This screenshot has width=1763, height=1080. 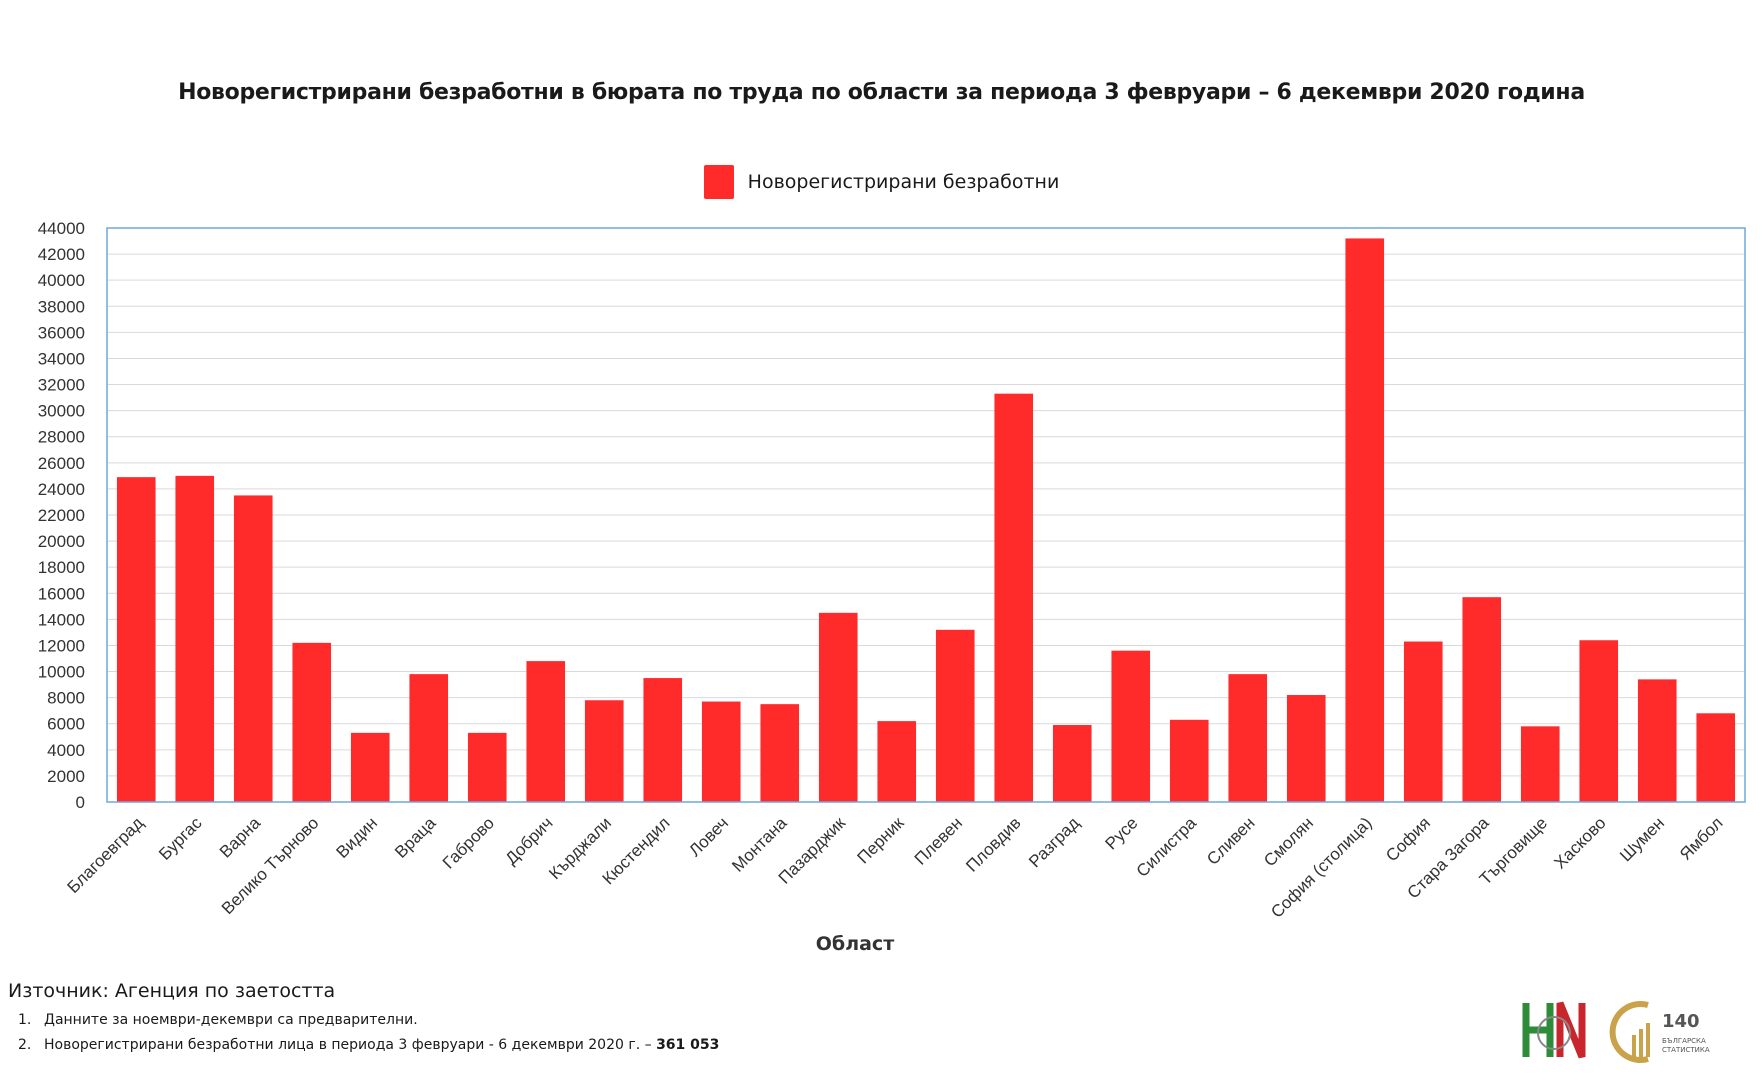 What do you see at coordinates (1579, 842) in the screenshot?
I see `x-tick-label: Хасково` at bounding box center [1579, 842].